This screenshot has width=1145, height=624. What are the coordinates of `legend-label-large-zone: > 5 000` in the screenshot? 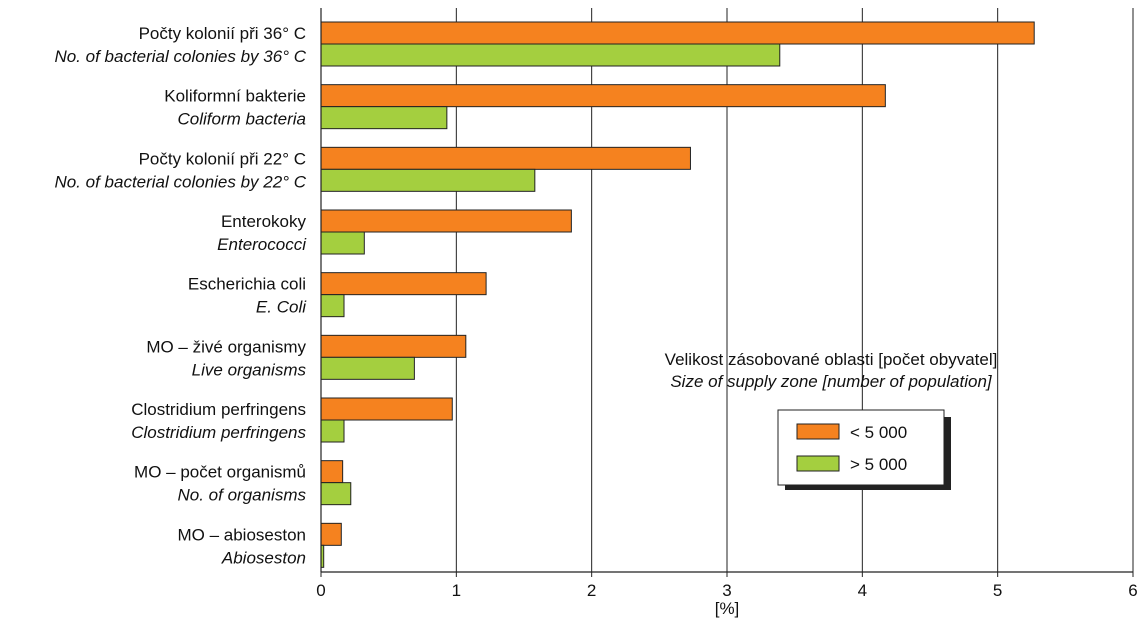 It's located at (878, 464).